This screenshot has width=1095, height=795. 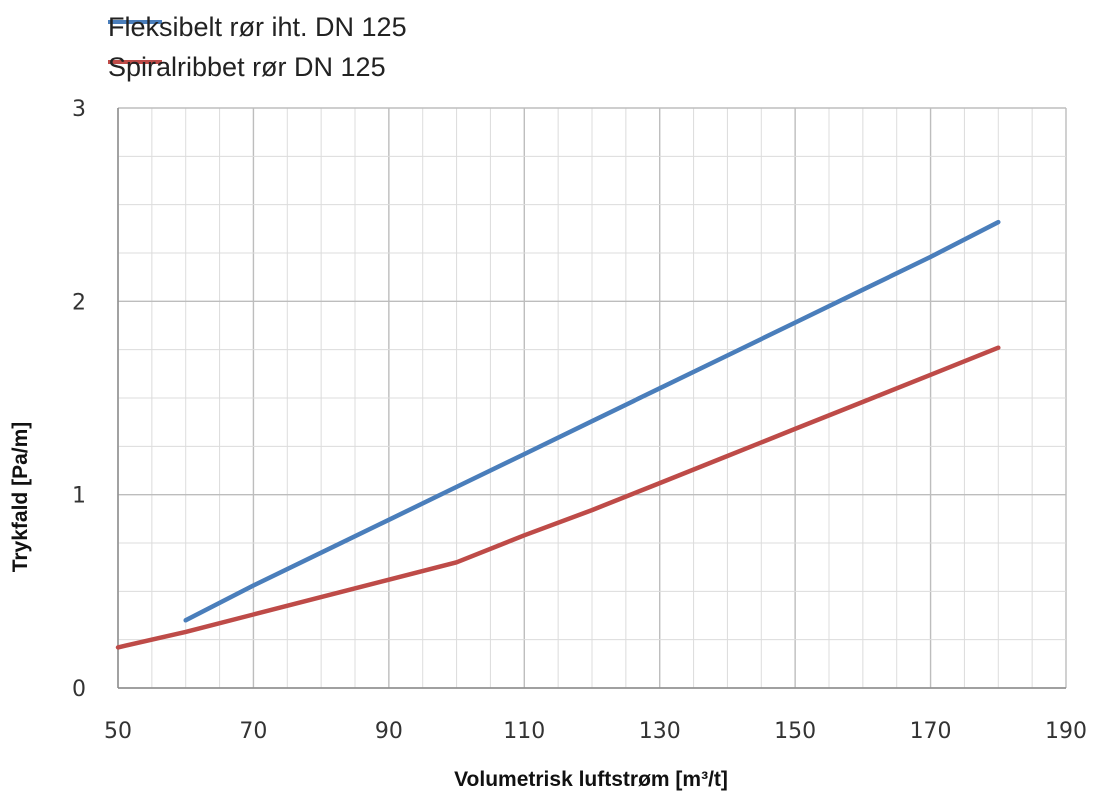 What do you see at coordinates (79, 689) in the screenshot?
I see `y-tick-label: 0` at bounding box center [79, 689].